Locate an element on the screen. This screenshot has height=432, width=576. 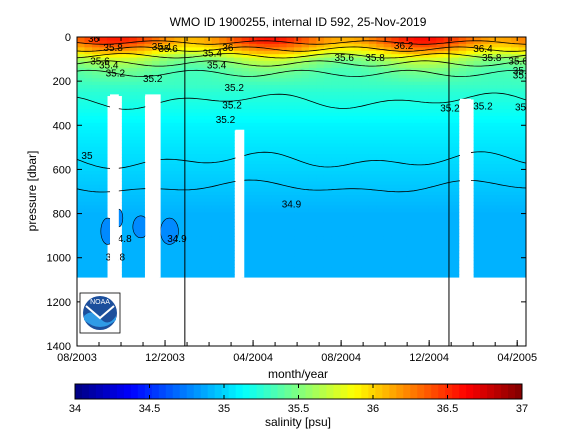
contour-label: 36.4 is located at coordinates (483, 49).